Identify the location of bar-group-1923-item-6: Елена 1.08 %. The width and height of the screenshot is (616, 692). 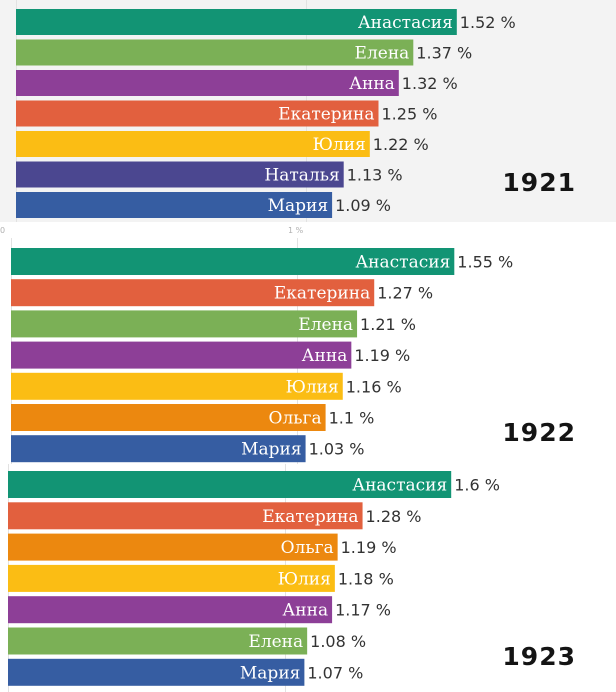
(187, 641).